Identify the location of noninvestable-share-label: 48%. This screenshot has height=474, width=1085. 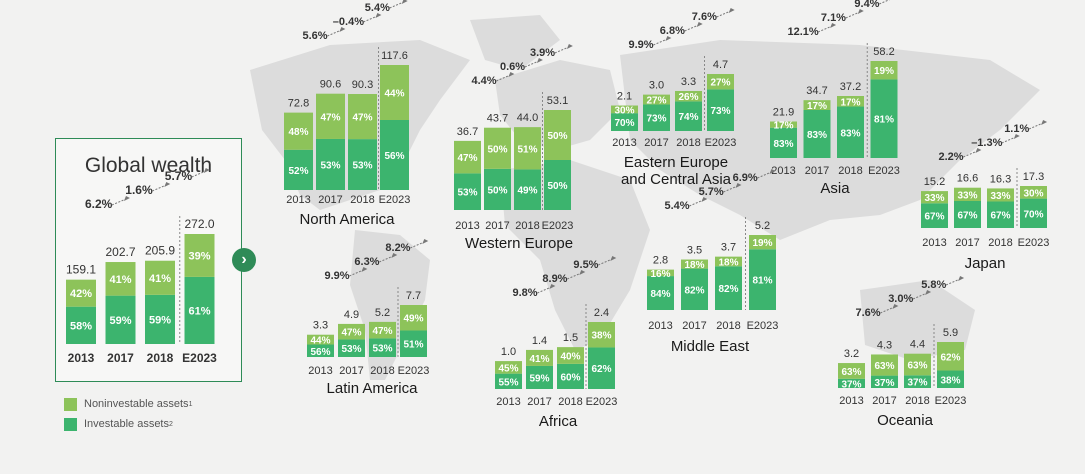
(298, 132).